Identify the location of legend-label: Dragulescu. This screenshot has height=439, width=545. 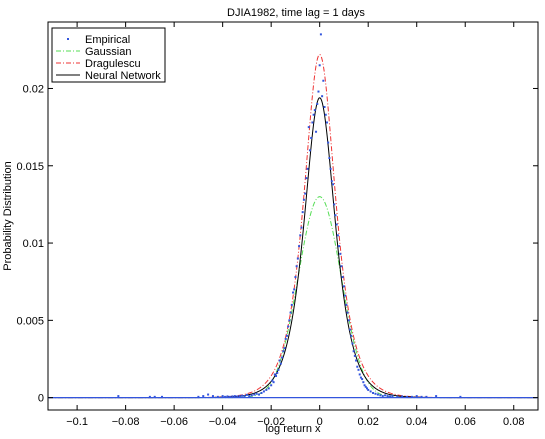
(113, 64).